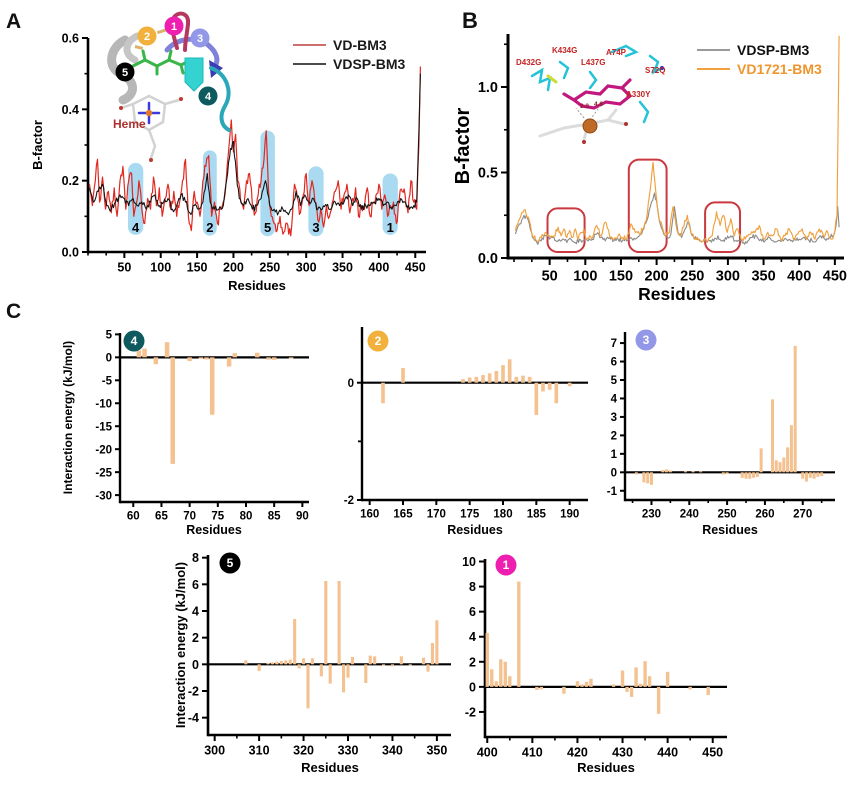 This screenshot has height=790, width=851. What do you see at coordinates (532, 753) in the screenshot?
I see `chart-text: 410` at bounding box center [532, 753].